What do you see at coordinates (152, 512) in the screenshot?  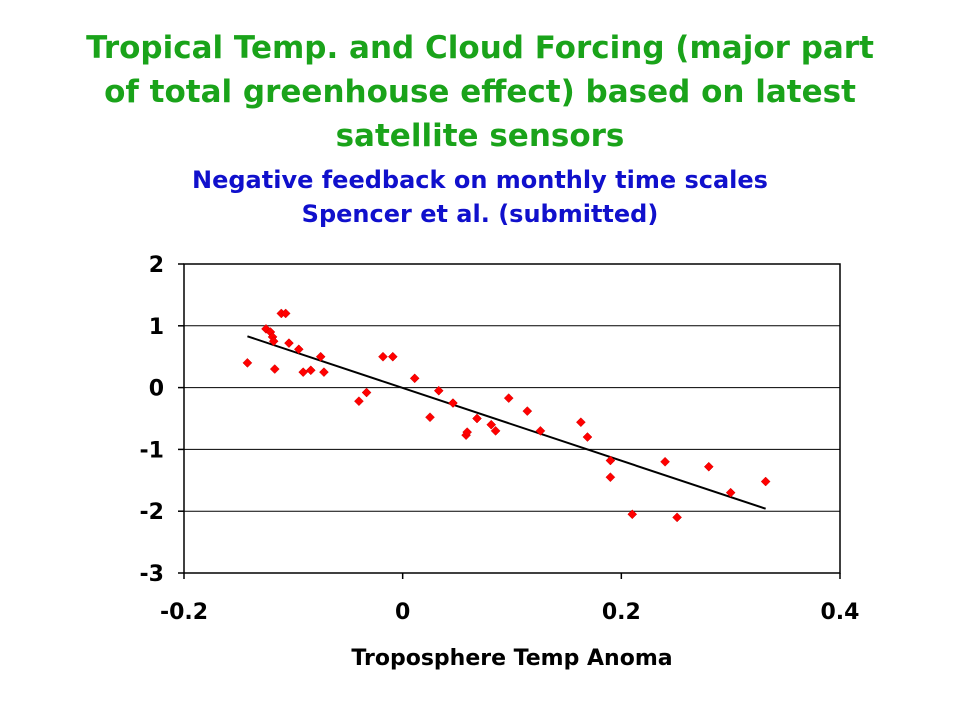 I see `y-tick-label: -2` at bounding box center [152, 512].